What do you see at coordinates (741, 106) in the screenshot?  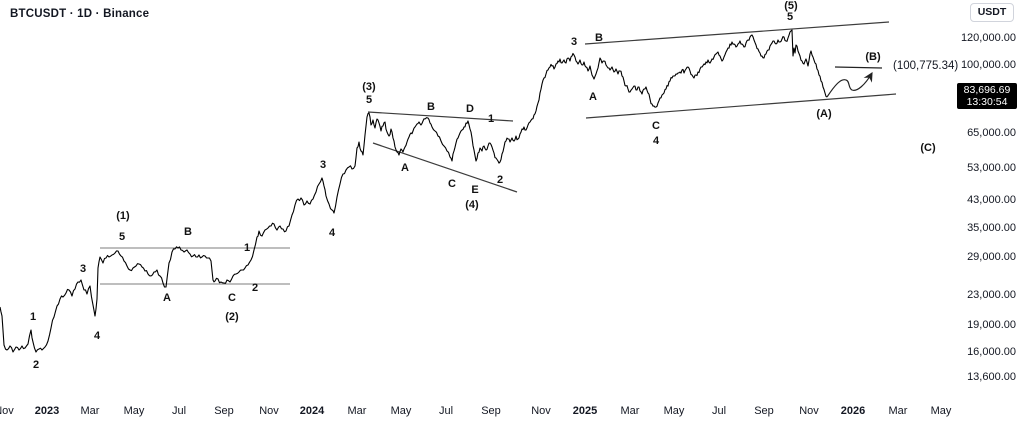 I see `trendline-channel-bottom` at bounding box center [741, 106].